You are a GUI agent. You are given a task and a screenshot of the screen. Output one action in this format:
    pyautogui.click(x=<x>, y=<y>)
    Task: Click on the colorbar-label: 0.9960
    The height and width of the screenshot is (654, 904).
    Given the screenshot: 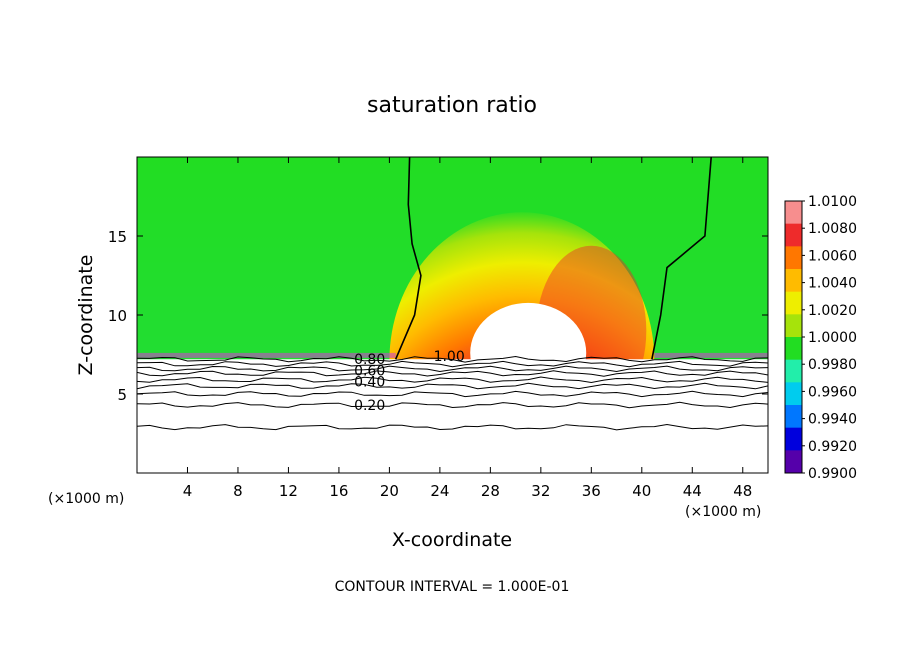 What is the action you would take?
    pyautogui.click(x=832, y=392)
    